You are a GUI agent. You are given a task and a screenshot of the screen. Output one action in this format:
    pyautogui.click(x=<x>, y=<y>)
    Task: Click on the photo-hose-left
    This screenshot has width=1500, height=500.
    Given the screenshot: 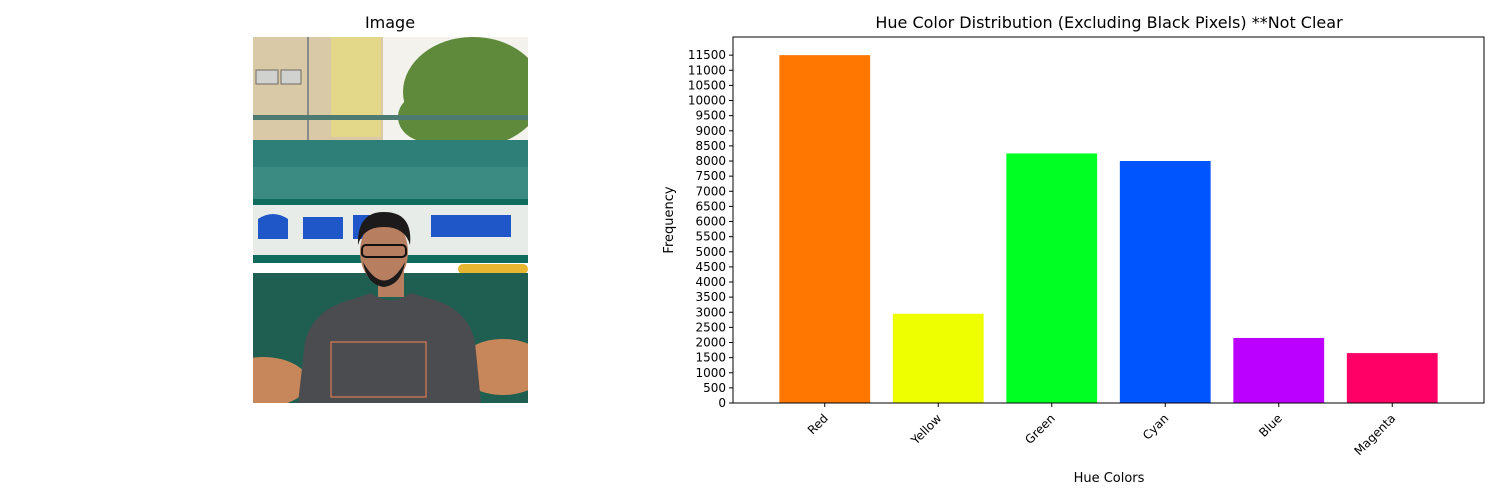 What is the action you would take?
    pyautogui.click(x=280, y=380)
    